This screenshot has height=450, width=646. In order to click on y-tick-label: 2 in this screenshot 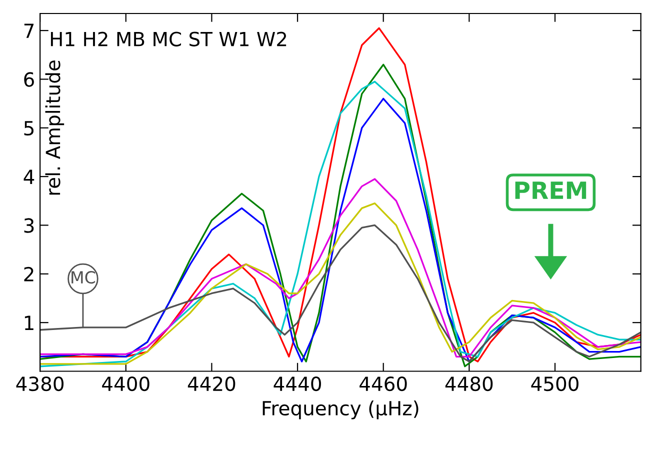, I will do `click(29, 274)`.